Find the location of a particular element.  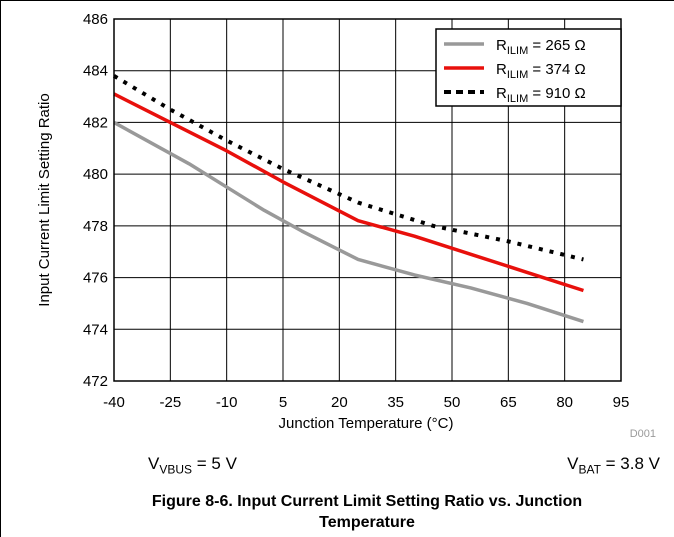

x-tick-label: -10 is located at coordinates (227, 402).